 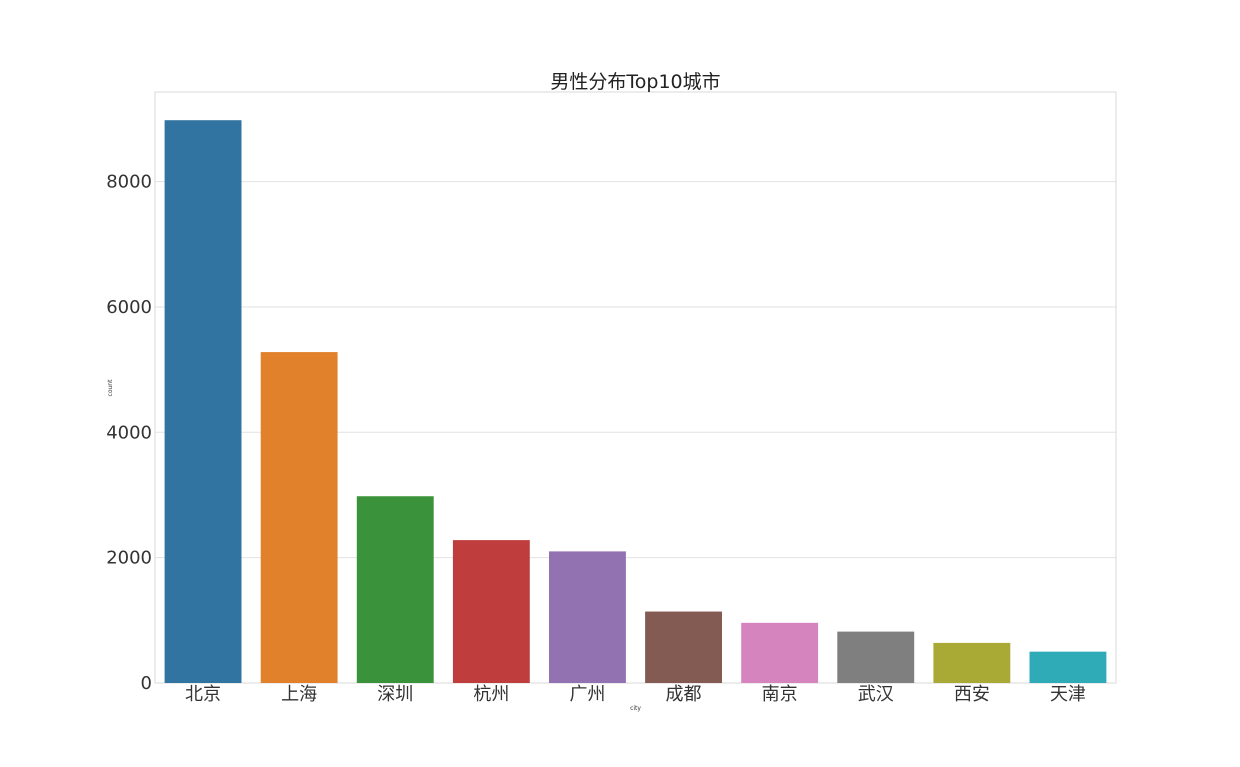 I want to click on x-tick-label: 成都, so click(x=684, y=694).